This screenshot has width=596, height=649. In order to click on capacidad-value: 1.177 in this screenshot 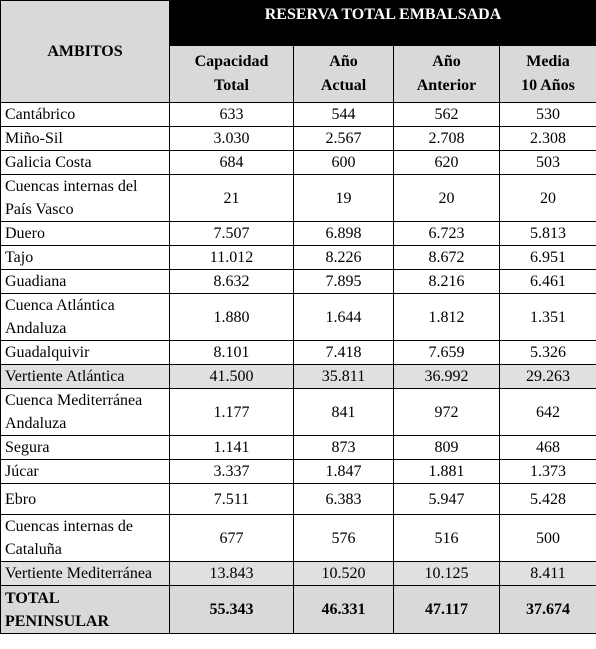, I will do `click(231, 412)`.